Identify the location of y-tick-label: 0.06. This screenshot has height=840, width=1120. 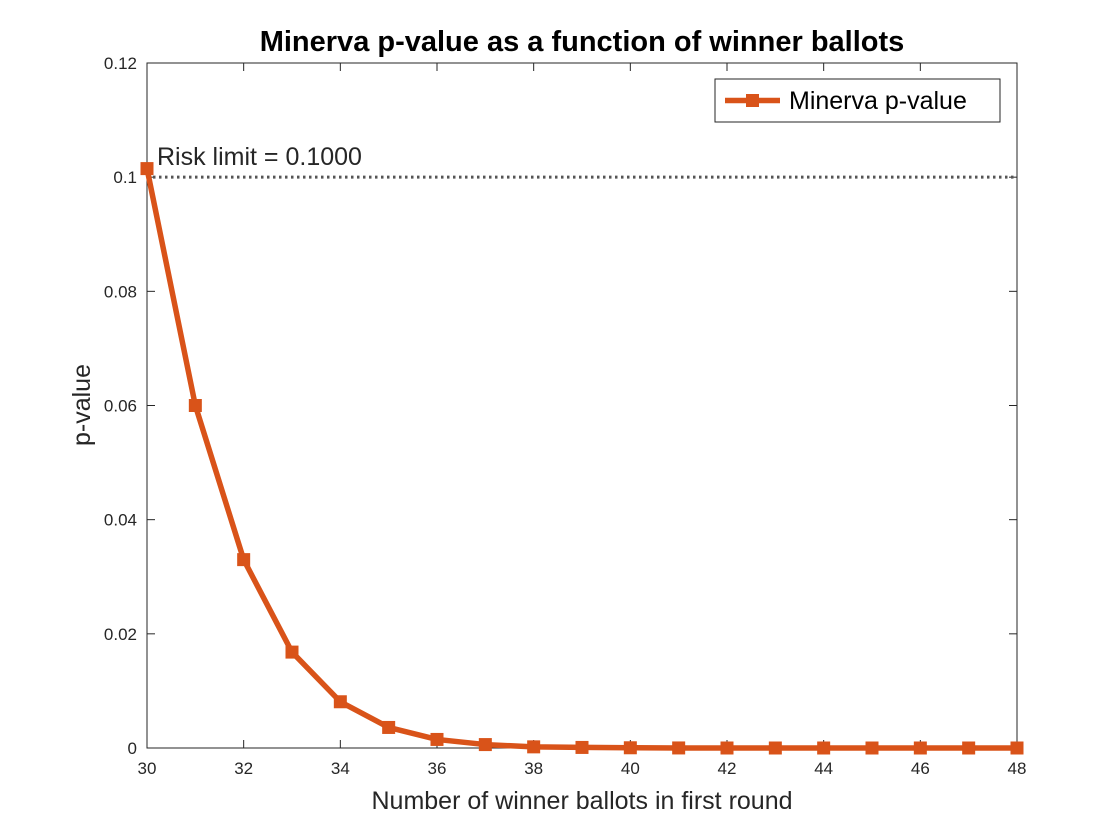
(120, 406).